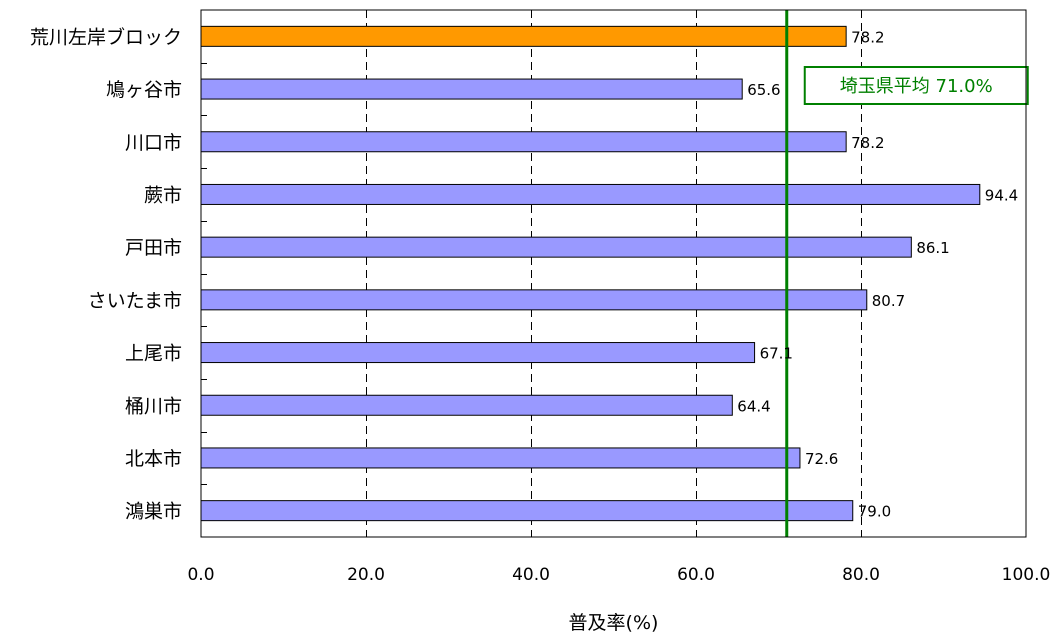  What do you see at coordinates (763, 90) in the screenshot?
I see `value-label-1: 65.6` at bounding box center [763, 90].